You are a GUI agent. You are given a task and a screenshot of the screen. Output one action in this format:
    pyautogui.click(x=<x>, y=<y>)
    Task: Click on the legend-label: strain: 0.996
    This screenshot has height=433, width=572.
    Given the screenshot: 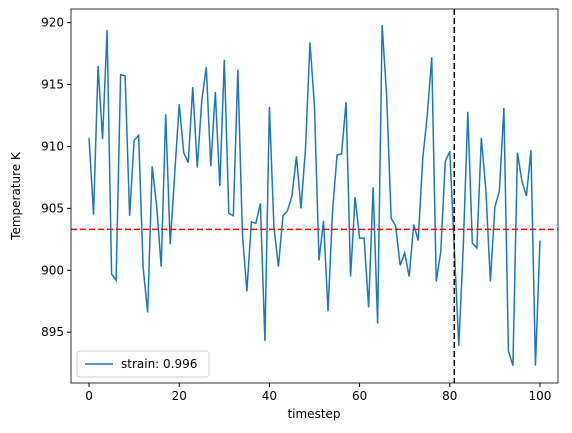 What is the action you would take?
    pyautogui.click(x=159, y=364)
    